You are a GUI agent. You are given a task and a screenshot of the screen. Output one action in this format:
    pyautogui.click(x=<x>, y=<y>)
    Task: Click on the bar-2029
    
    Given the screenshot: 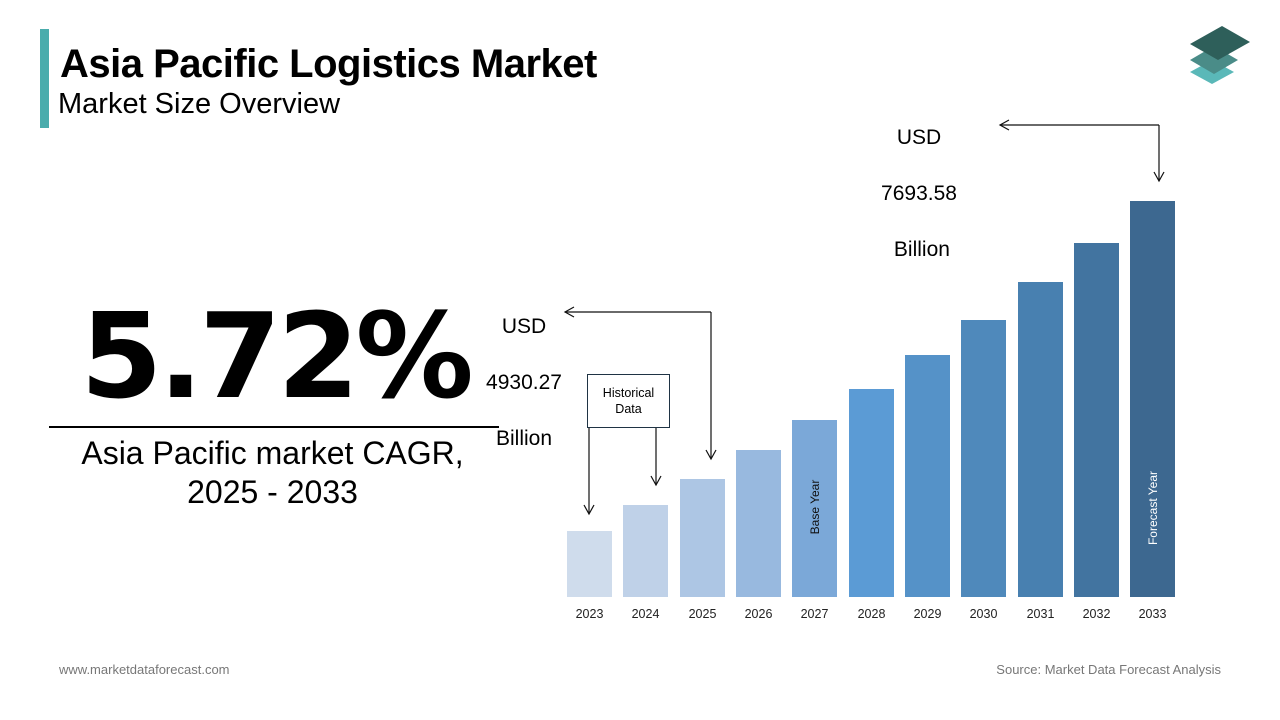 What is the action you would take?
    pyautogui.click(x=927, y=476)
    